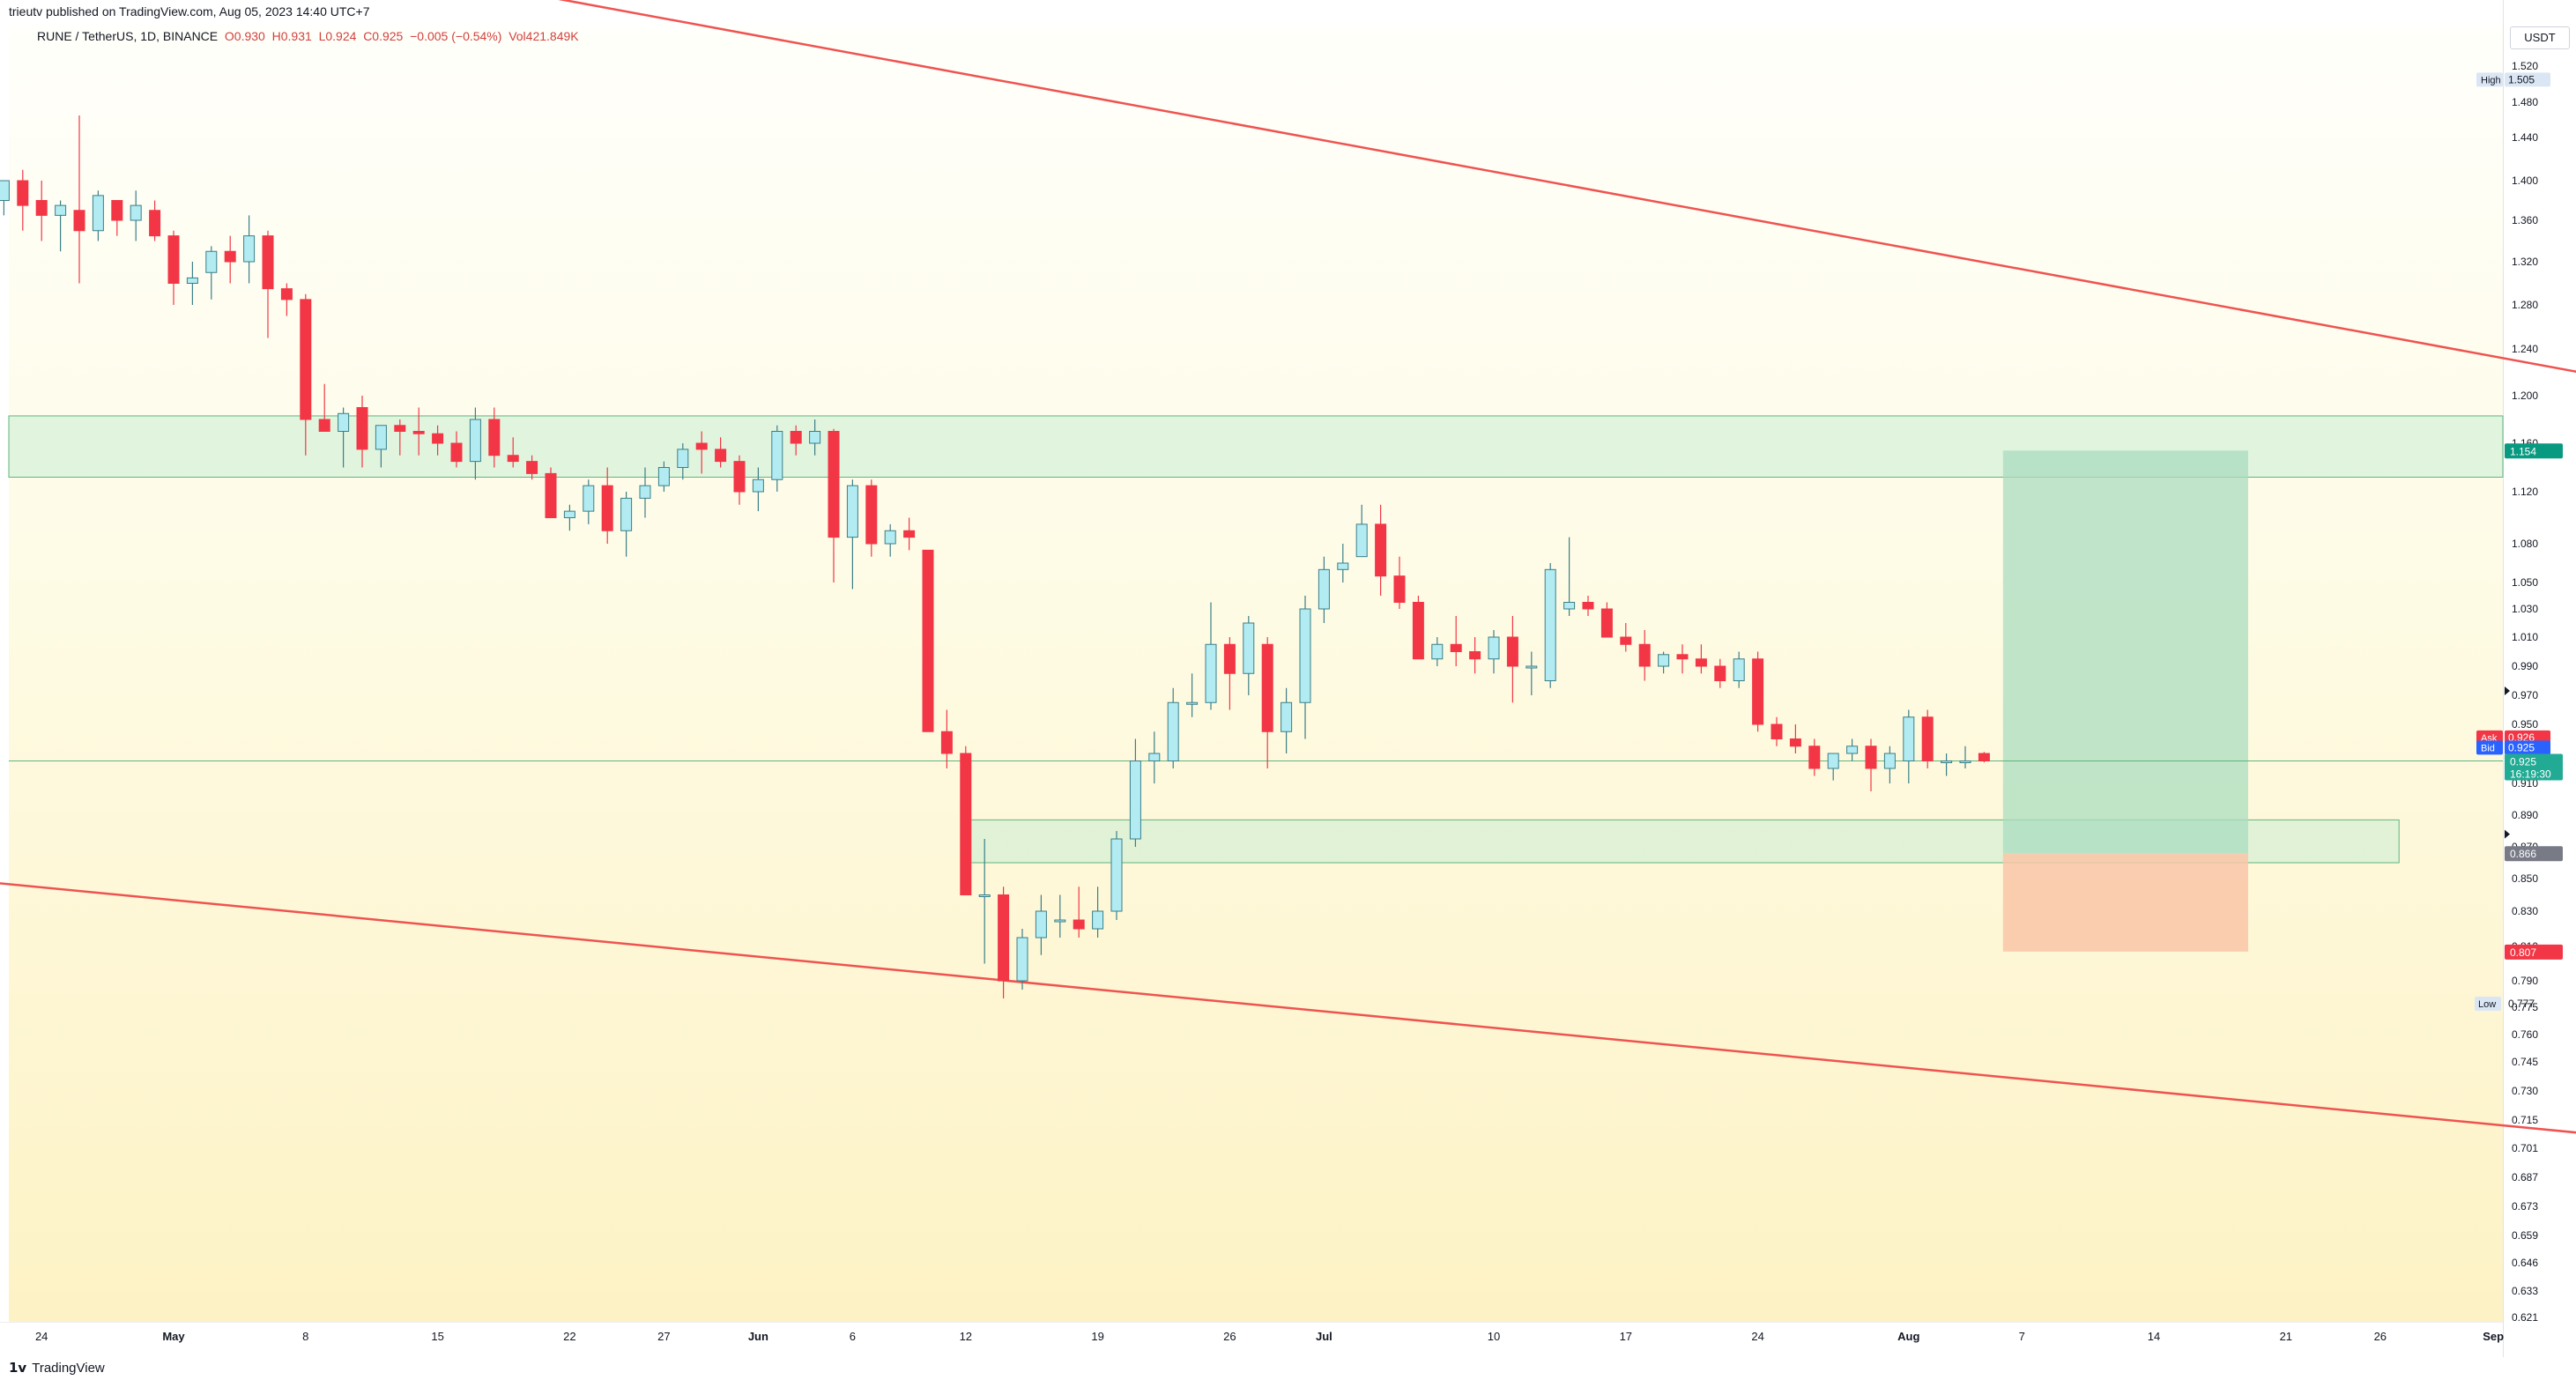 The height and width of the screenshot is (1380, 2576). I want to click on price-scale, so click(2539, 690).